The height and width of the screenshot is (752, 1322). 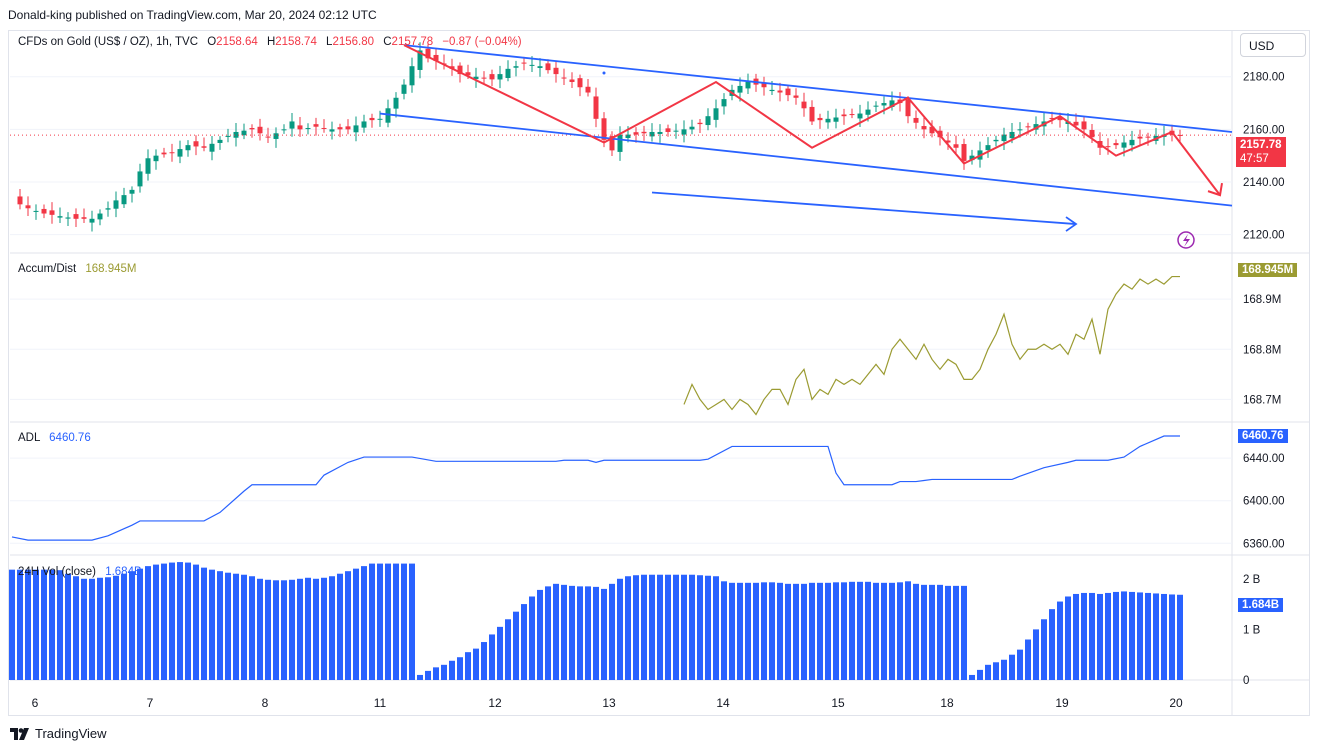 What do you see at coordinates (58, 733) in the screenshot?
I see `footer-brand: TradingView` at bounding box center [58, 733].